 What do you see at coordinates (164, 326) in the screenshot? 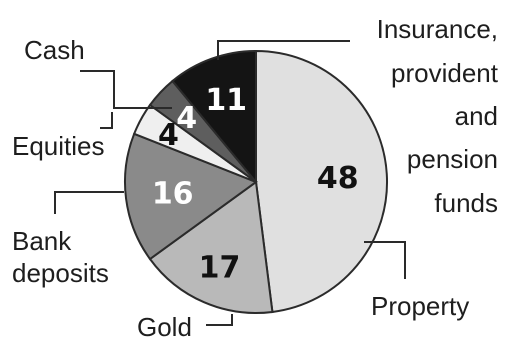
I see `label-gold: Gold` at bounding box center [164, 326].